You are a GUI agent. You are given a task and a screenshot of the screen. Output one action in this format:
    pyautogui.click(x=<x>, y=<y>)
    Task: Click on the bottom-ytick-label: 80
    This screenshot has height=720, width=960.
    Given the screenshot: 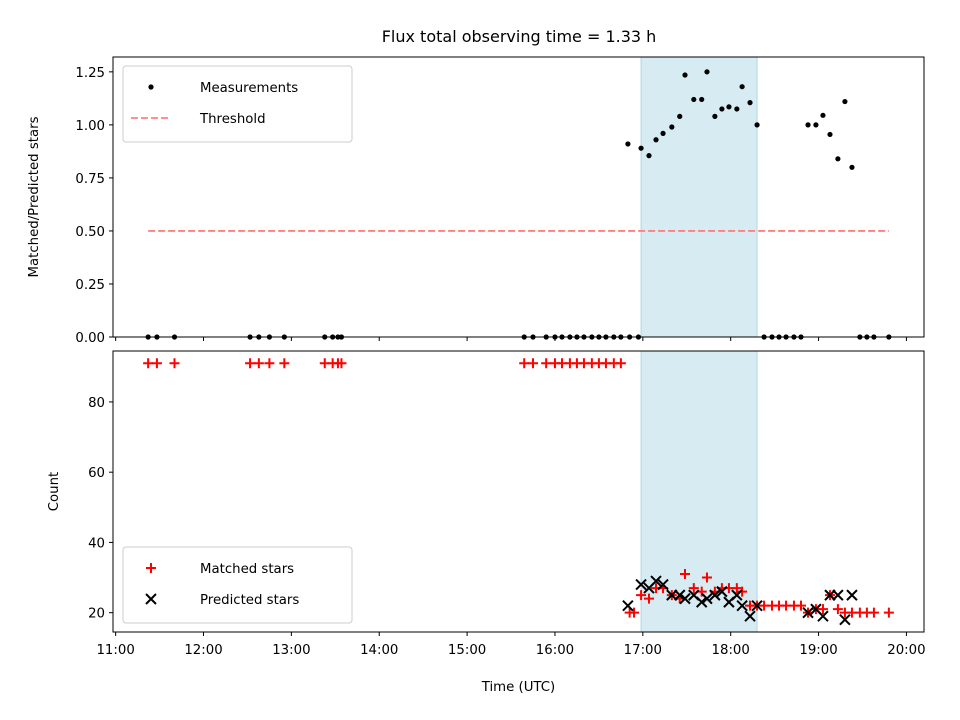 What is the action you would take?
    pyautogui.click(x=96, y=403)
    